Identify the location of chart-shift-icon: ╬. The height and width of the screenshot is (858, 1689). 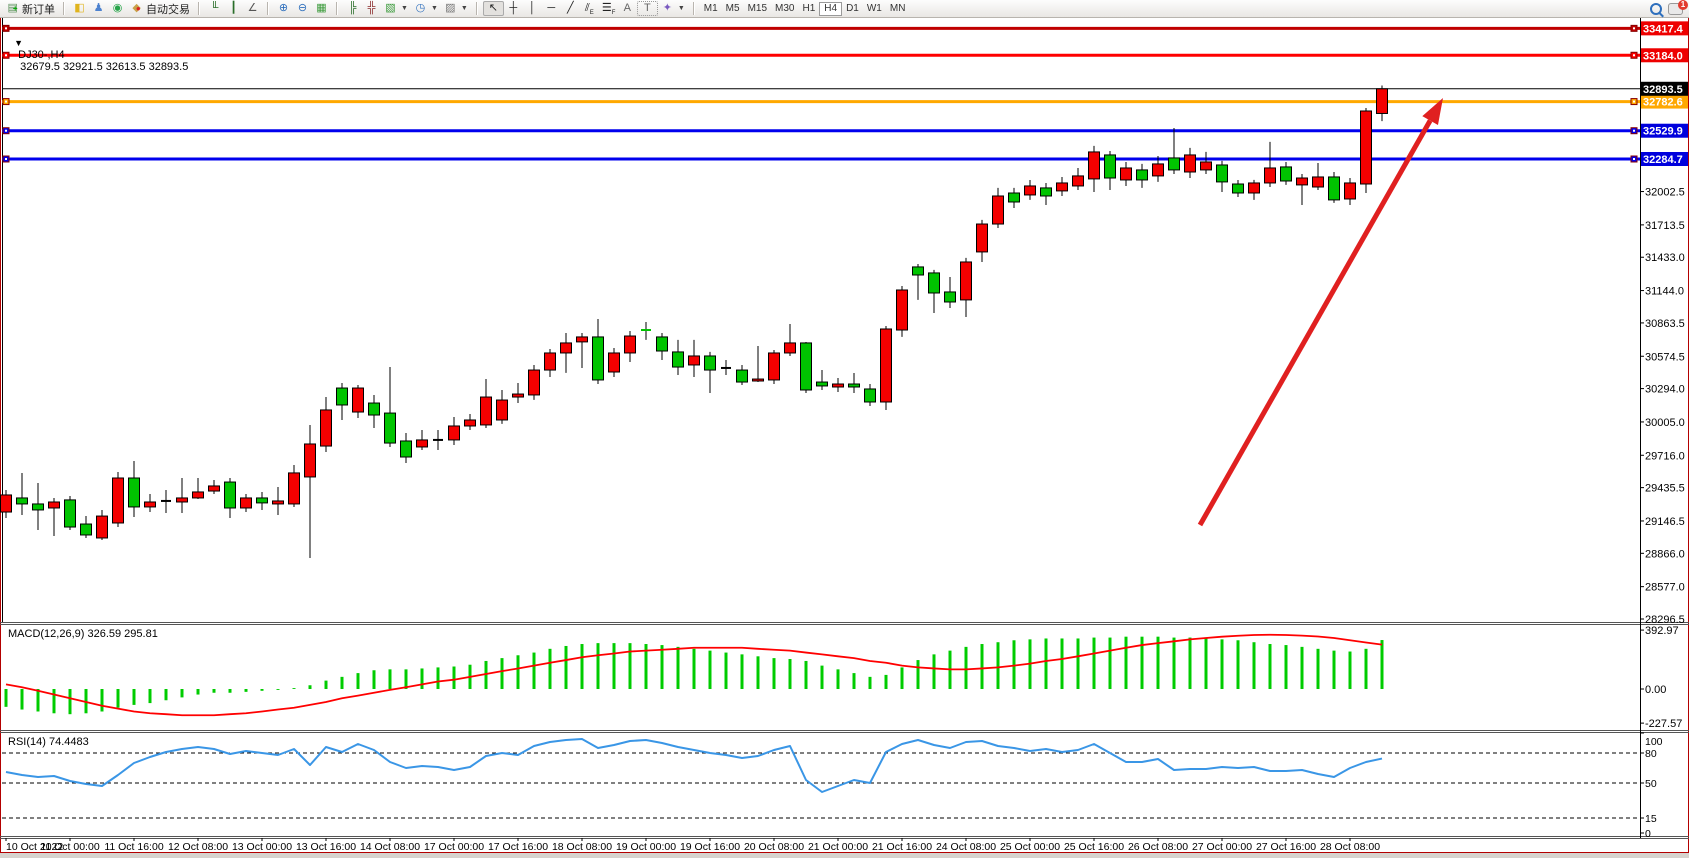
(371, 8).